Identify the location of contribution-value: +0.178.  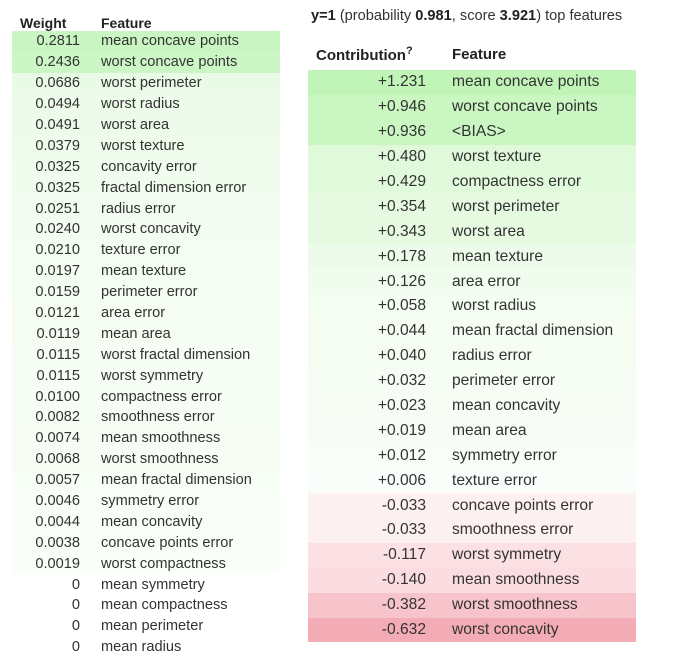
(401, 256).